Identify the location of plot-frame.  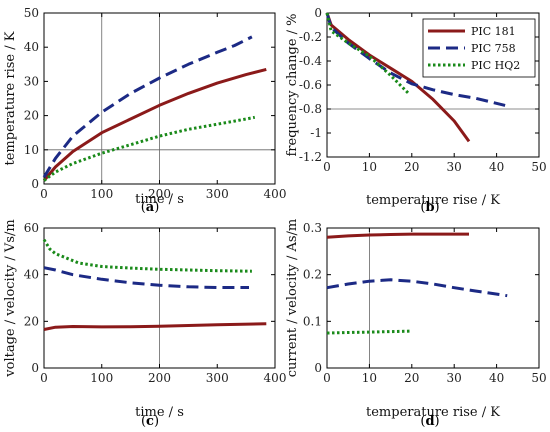
(433, 298).